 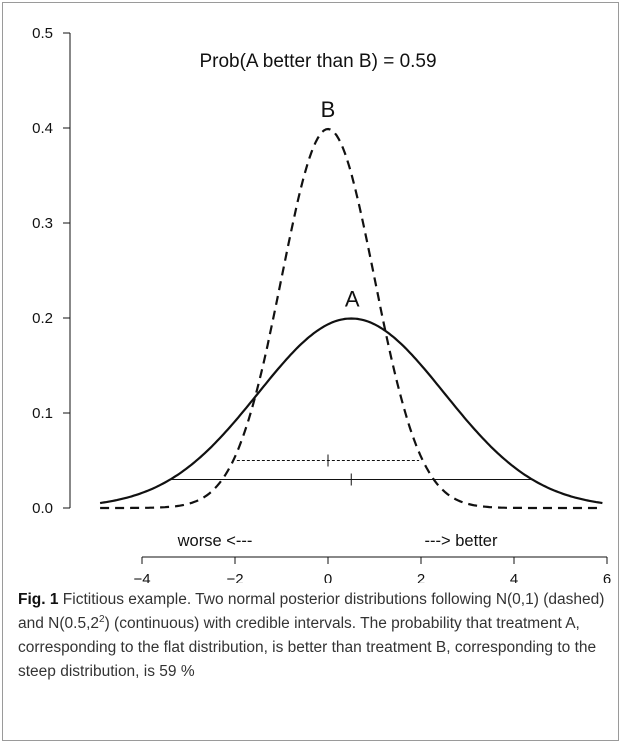 I want to click on x-tick-label: −4, so click(x=141, y=577).